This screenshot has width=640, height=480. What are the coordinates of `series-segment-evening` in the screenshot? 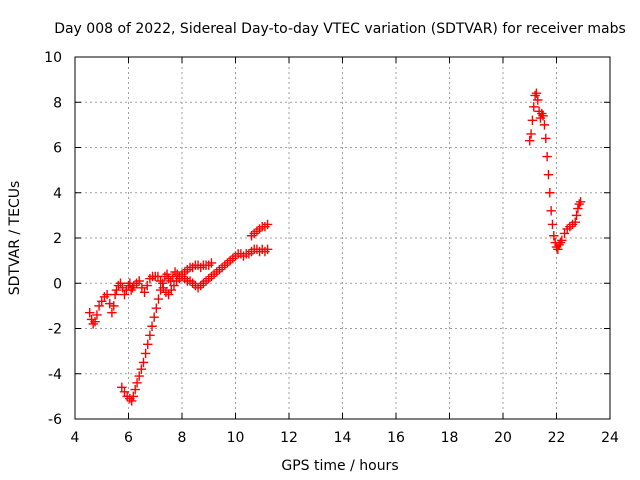 It's located at (555, 171).